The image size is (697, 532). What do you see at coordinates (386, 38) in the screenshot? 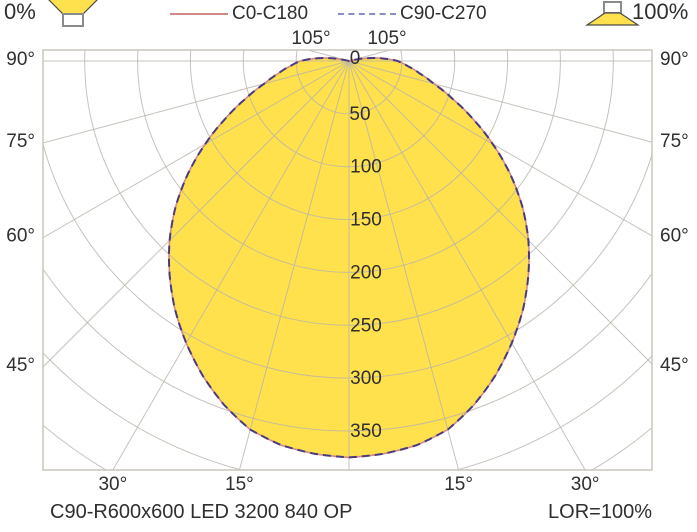
I see `angle-label-top-right-105: 105°` at bounding box center [386, 38].